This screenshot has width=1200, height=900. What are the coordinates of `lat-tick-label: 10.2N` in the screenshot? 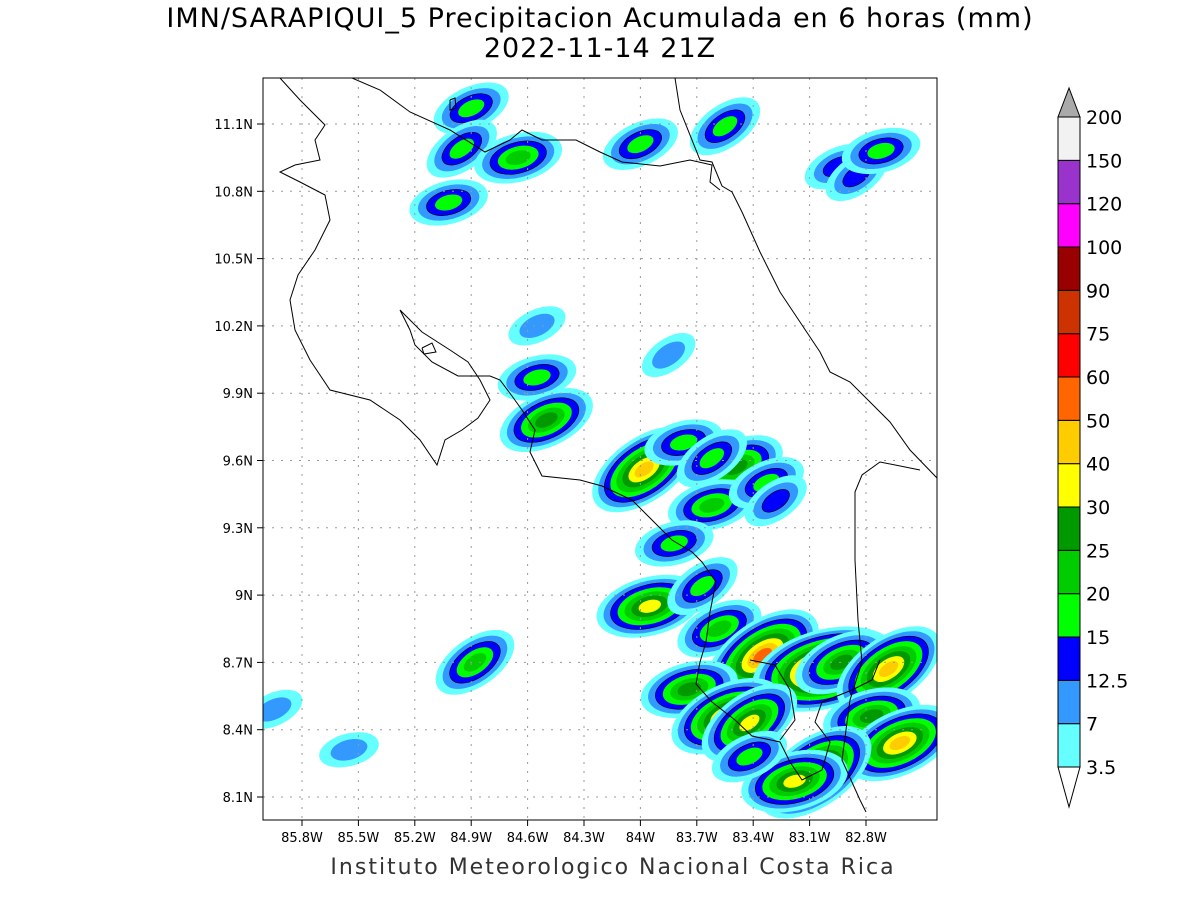 It's located at (233, 327).